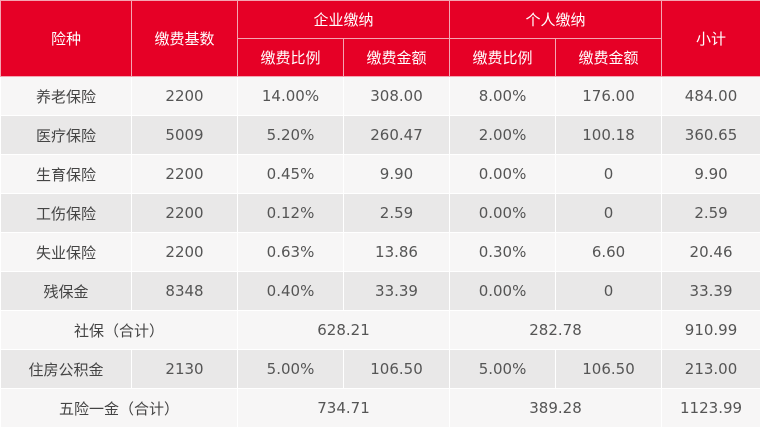 This screenshot has width=760, height=429. Describe the element at coordinates (185, 369) in the screenshot. I see `row-base: 2130` at that location.